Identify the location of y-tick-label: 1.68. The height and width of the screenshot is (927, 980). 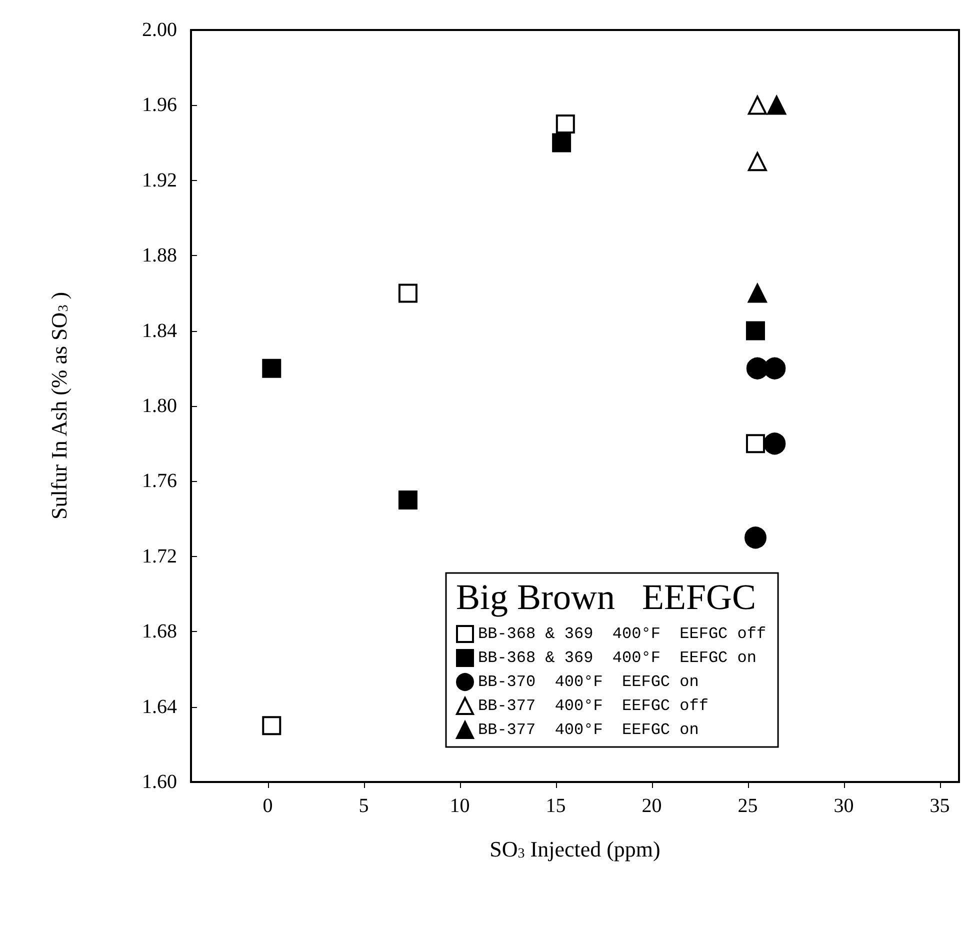
(159, 631).